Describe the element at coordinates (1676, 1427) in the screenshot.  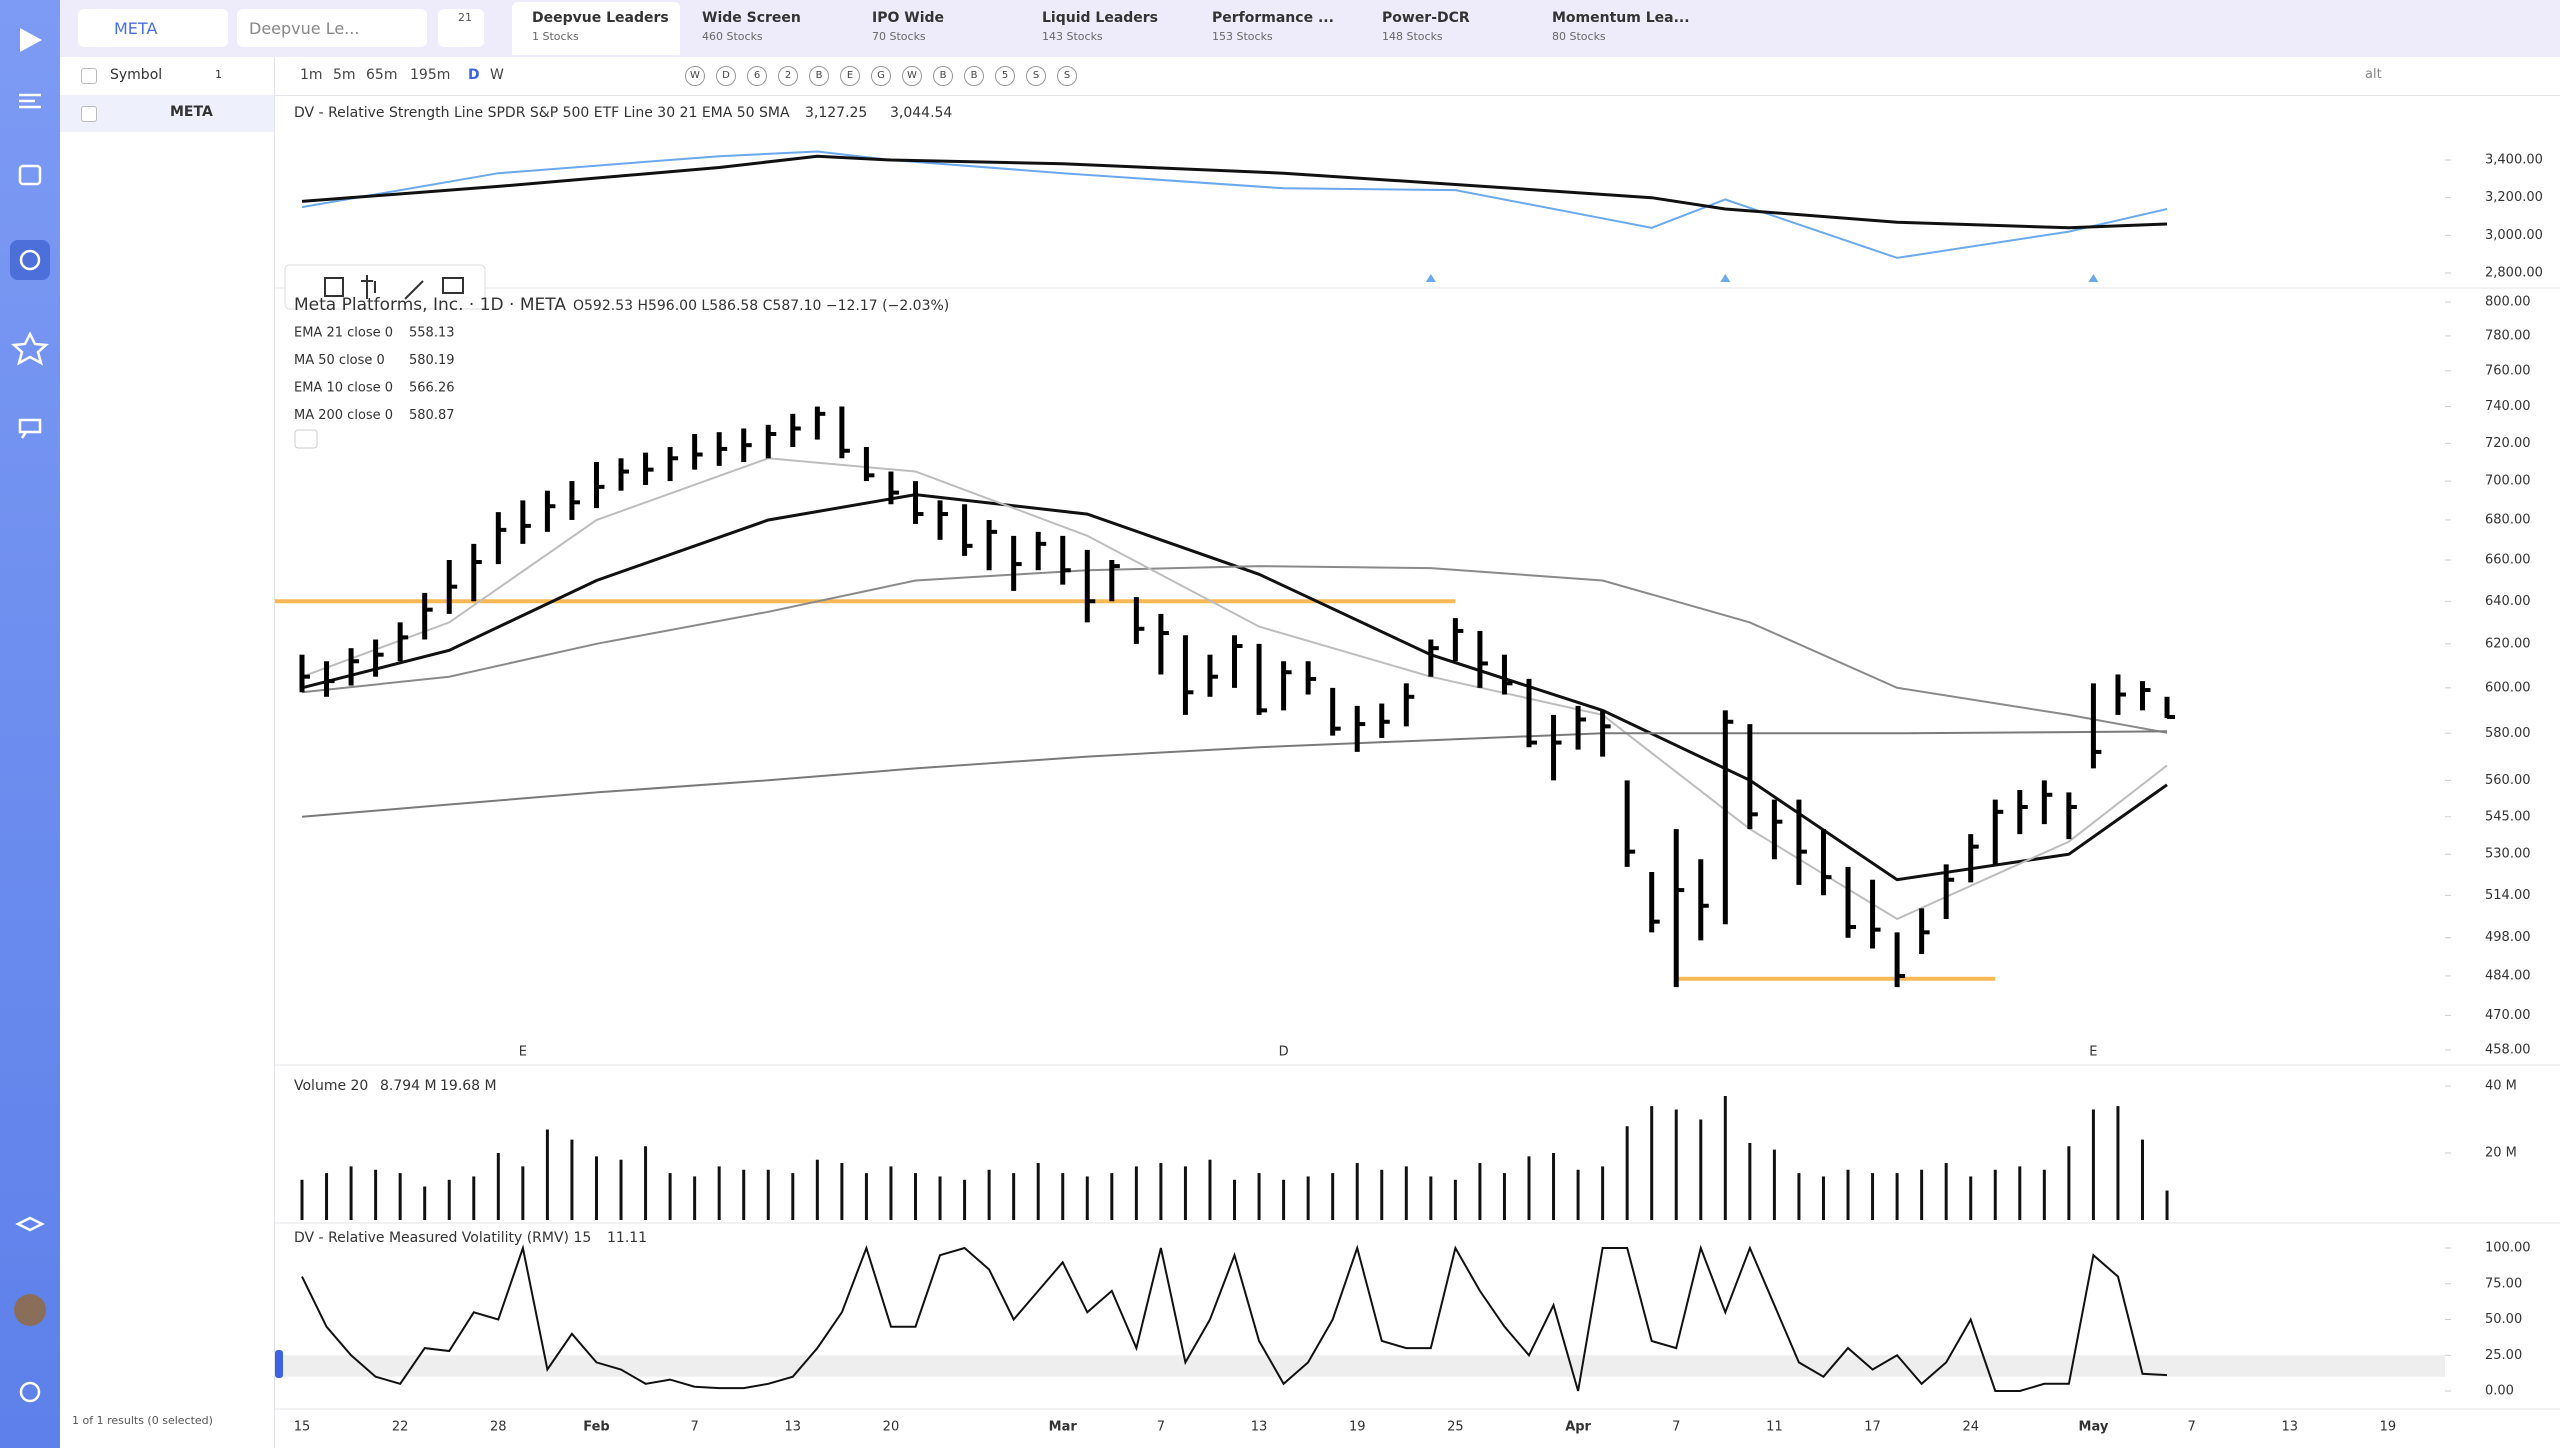
I see `x-tick-label: 7` at that location.